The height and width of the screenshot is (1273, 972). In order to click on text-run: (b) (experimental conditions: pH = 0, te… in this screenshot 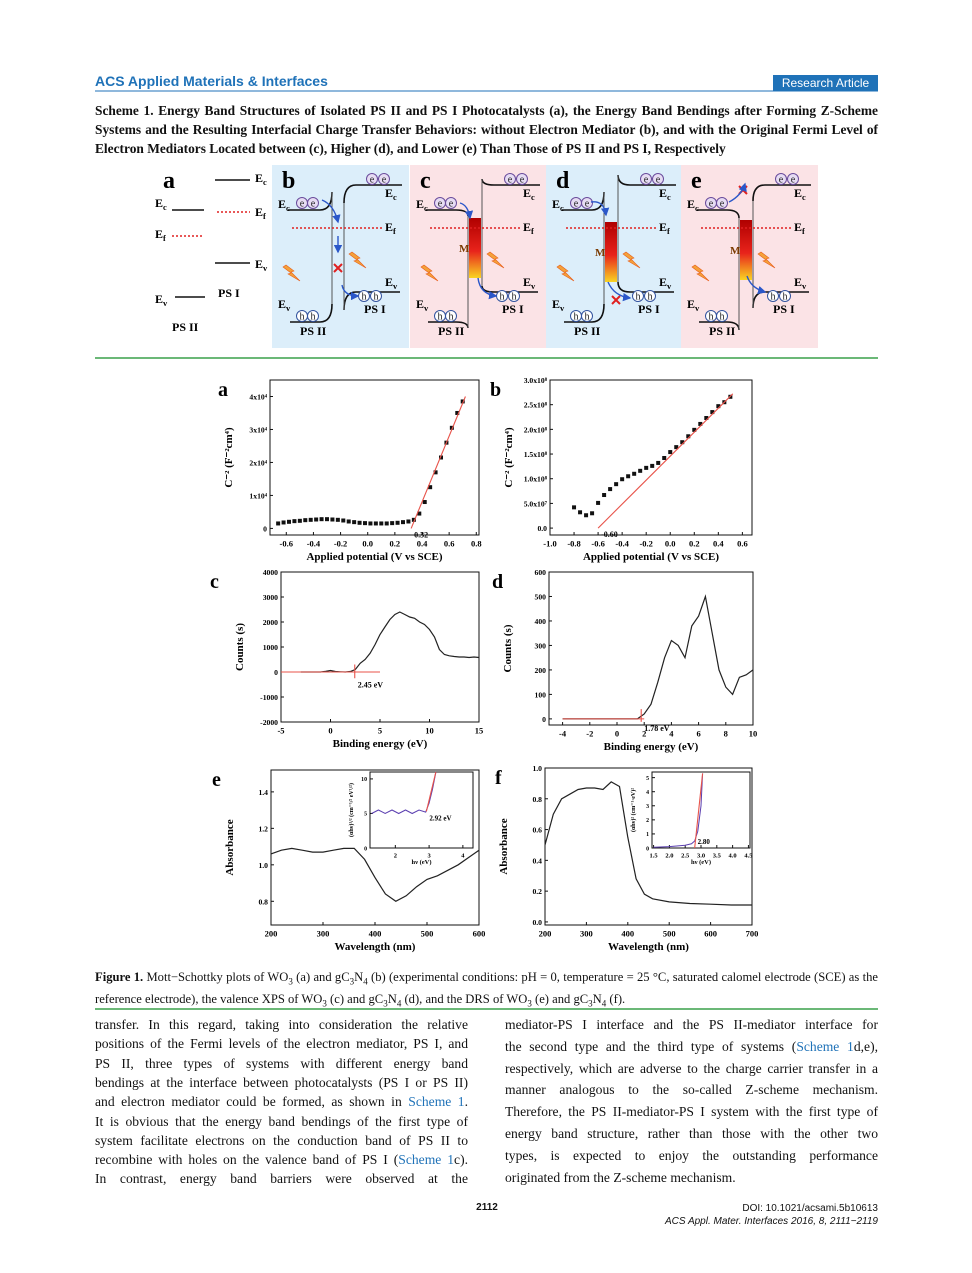, I will do `click(486, 988)`.